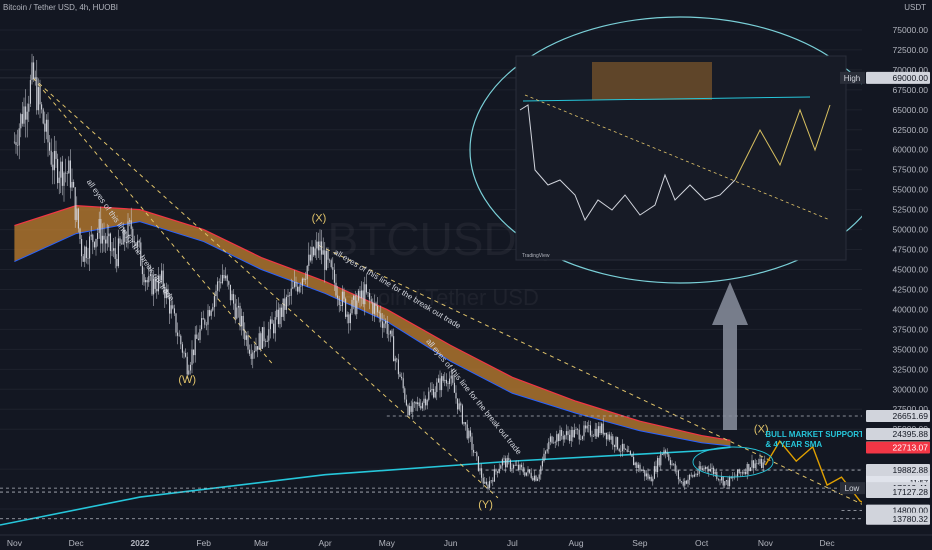 This screenshot has height=550, width=932. What do you see at coordinates (324, 543) in the screenshot?
I see `time-tick-label: Apr` at bounding box center [324, 543].